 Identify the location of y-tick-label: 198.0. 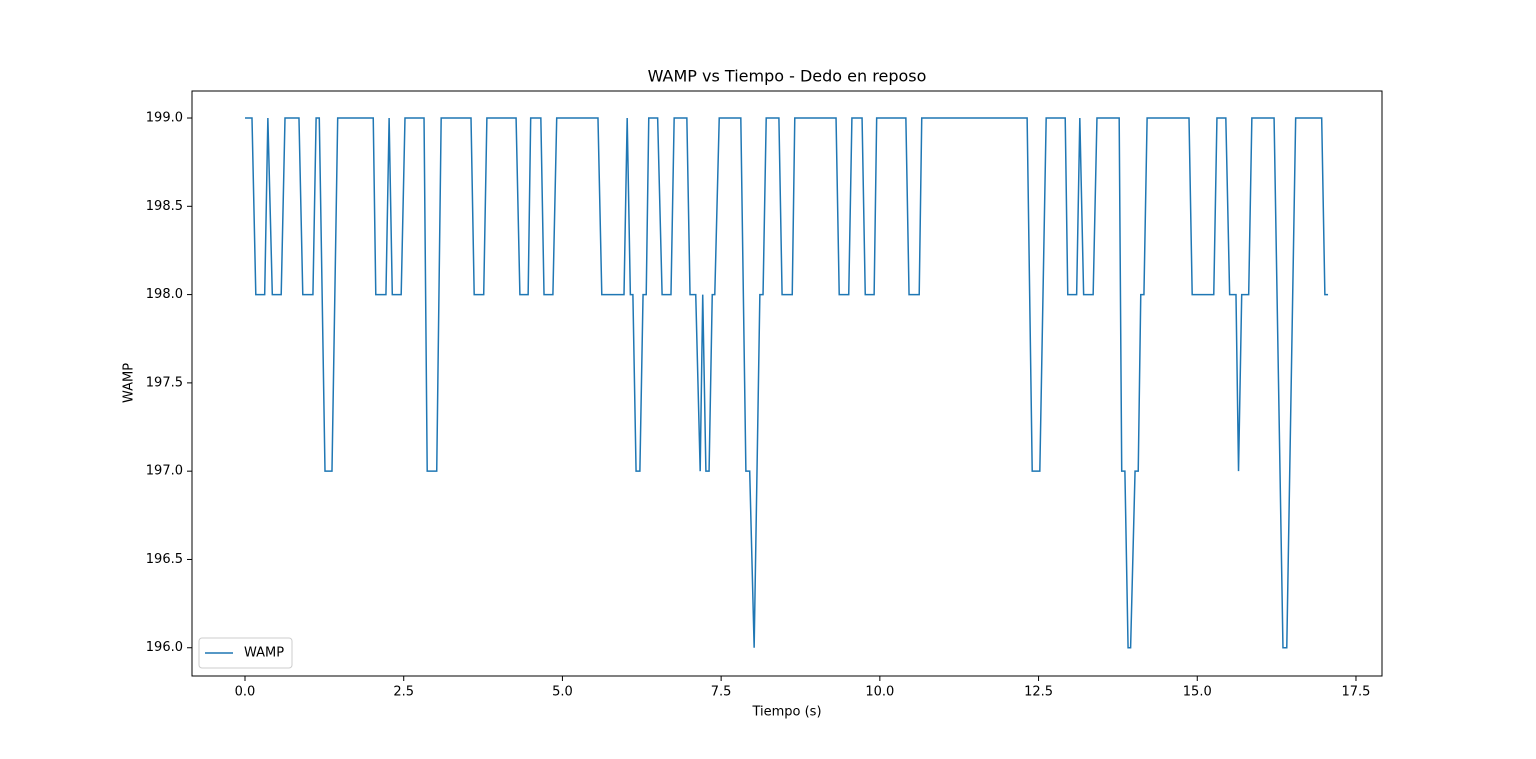
(164, 294).